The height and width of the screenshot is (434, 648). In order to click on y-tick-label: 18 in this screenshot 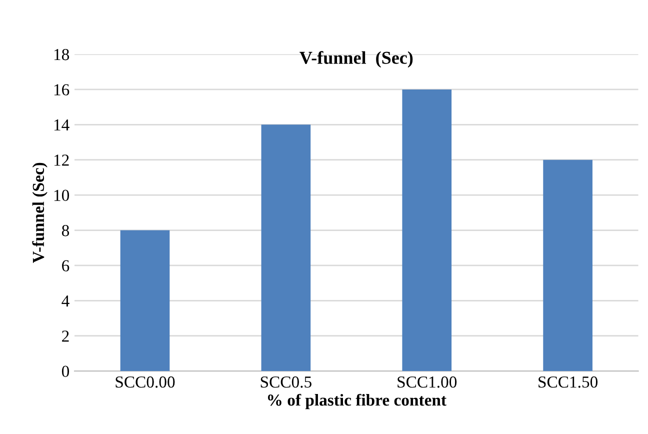, I will do `click(62, 54)`.